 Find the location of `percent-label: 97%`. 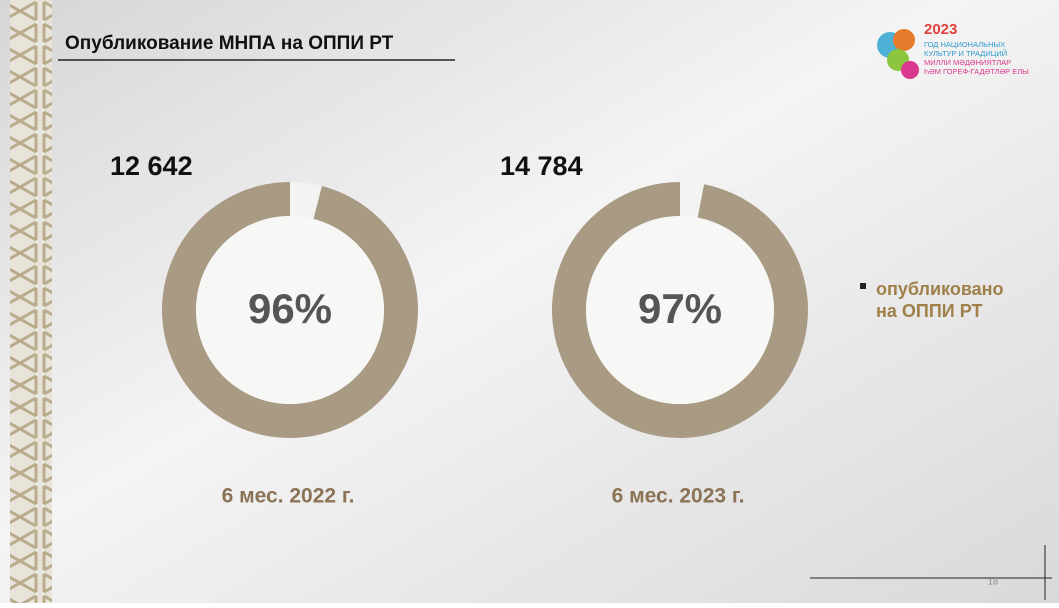

percent-label: 97% is located at coordinates (680, 308).